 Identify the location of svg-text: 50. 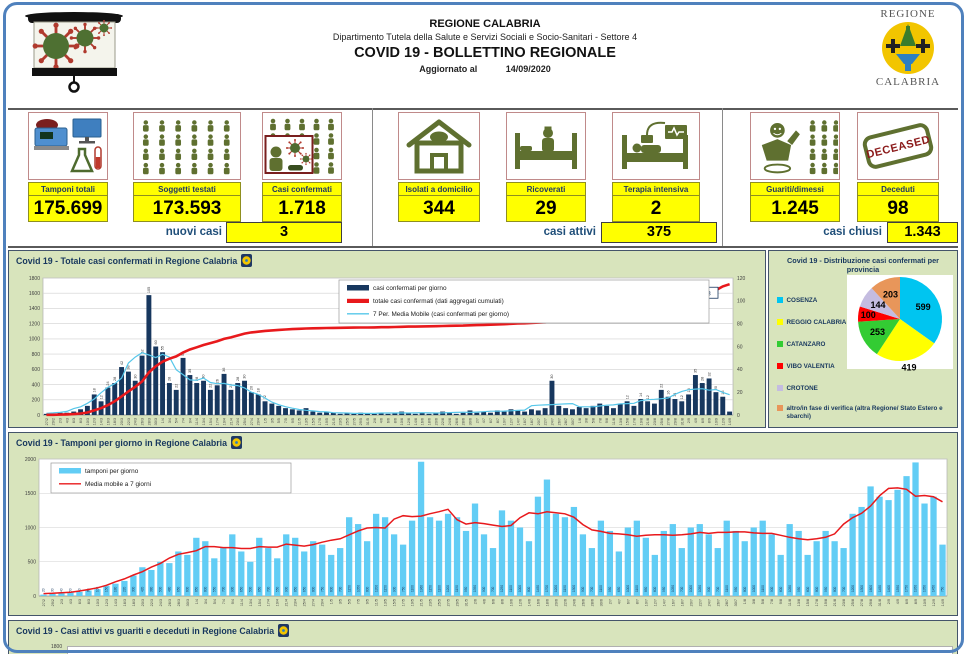
(71, 590).